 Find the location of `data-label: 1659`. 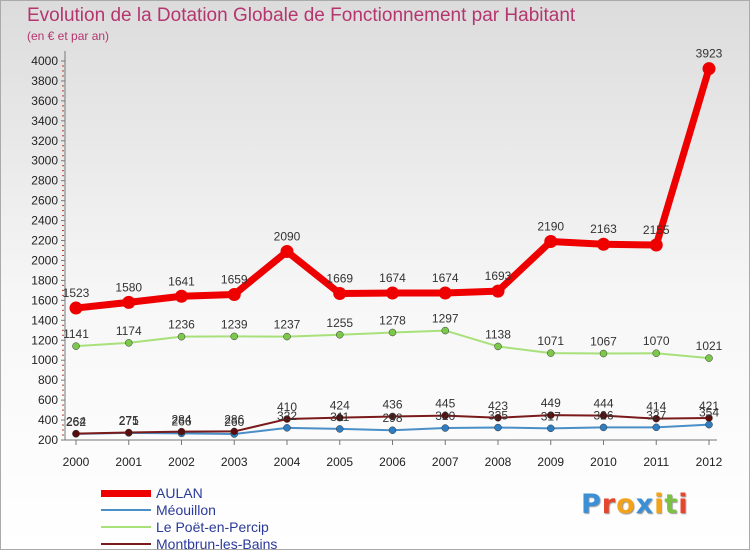

data-label: 1659 is located at coordinates (234, 279).